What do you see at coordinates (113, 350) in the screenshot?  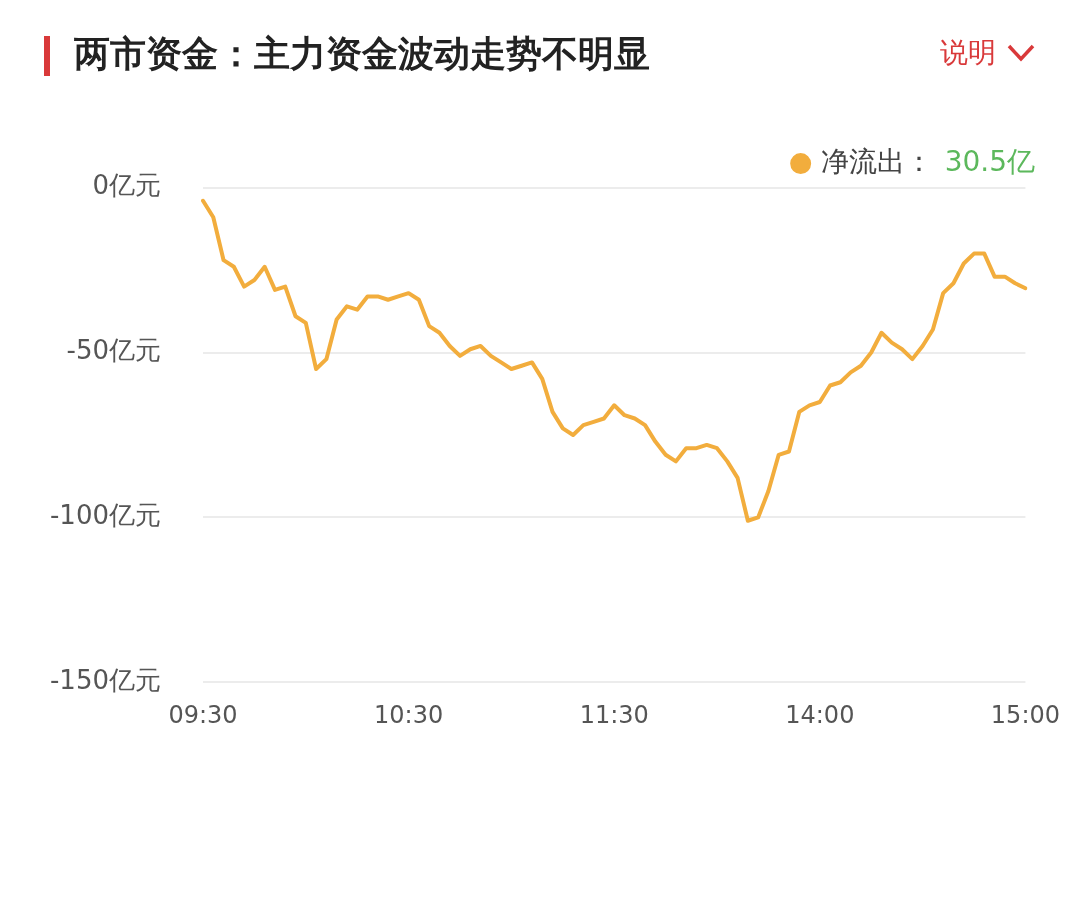 I see `y-tick-label: -50亿元` at bounding box center [113, 350].